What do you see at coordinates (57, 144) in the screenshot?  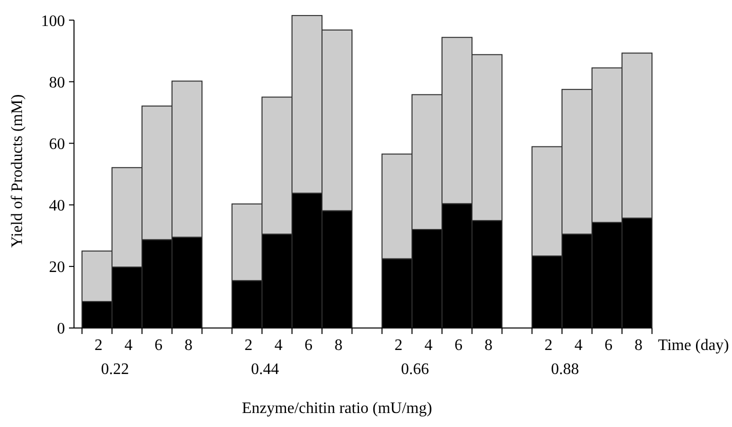 I see `y-tick-label: 60` at bounding box center [57, 144].